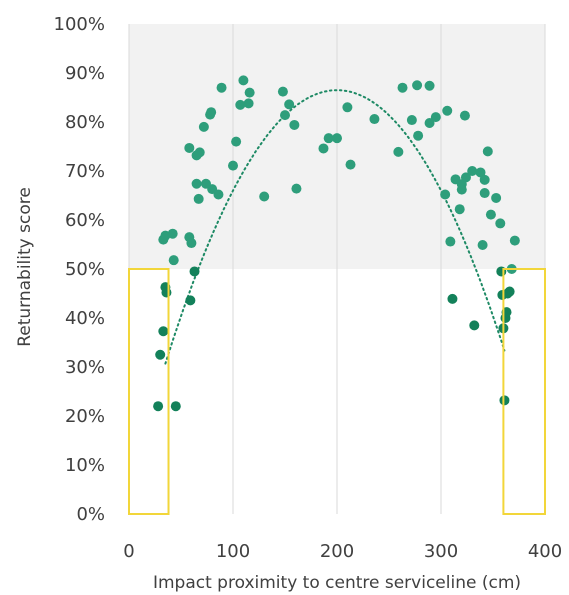 This screenshot has width=569, height=595. I want to click on y-tick-label: 60%, so click(85, 220).